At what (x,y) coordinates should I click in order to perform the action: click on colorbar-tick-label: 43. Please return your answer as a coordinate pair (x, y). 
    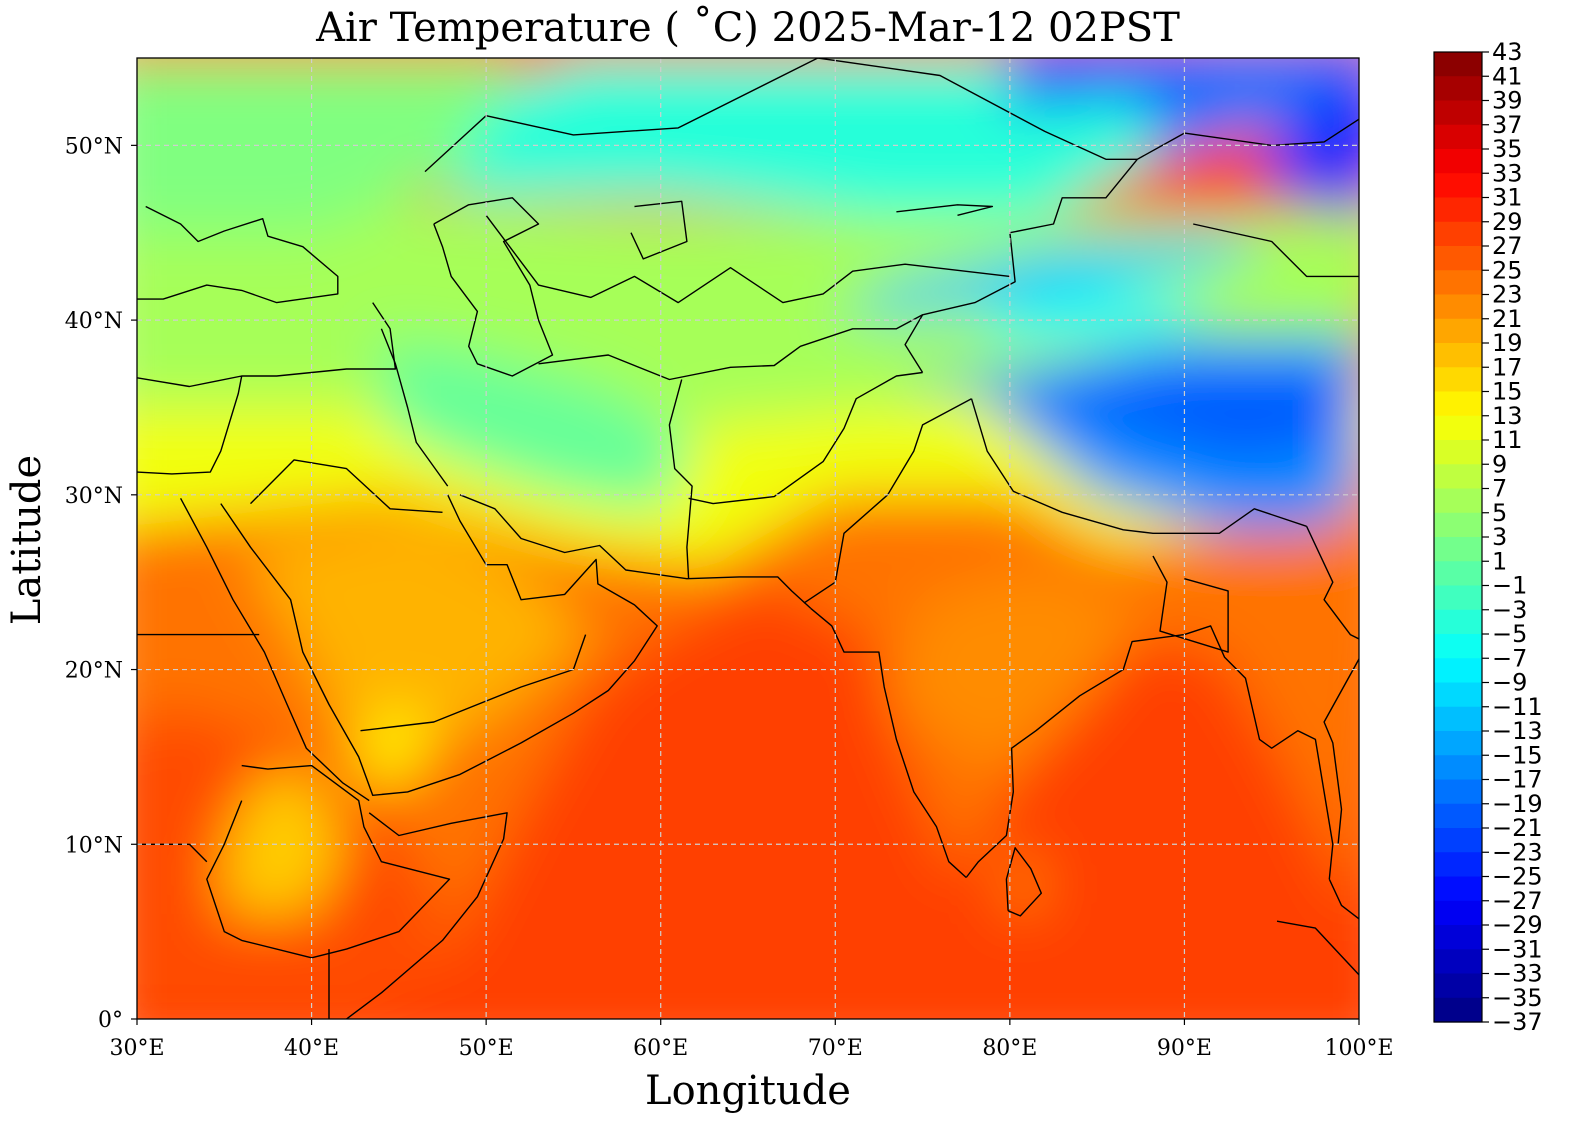
    Looking at the image, I should click on (1507, 52).